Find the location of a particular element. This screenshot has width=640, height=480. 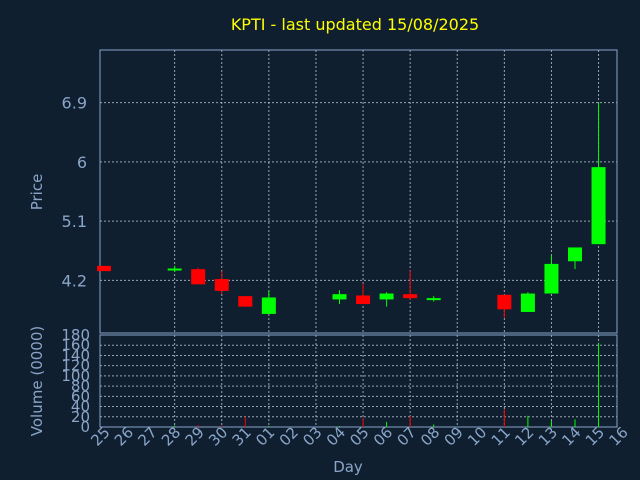

price-axis-ticks: 4.2 5.1 6 6.9 is located at coordinates (74, 192).